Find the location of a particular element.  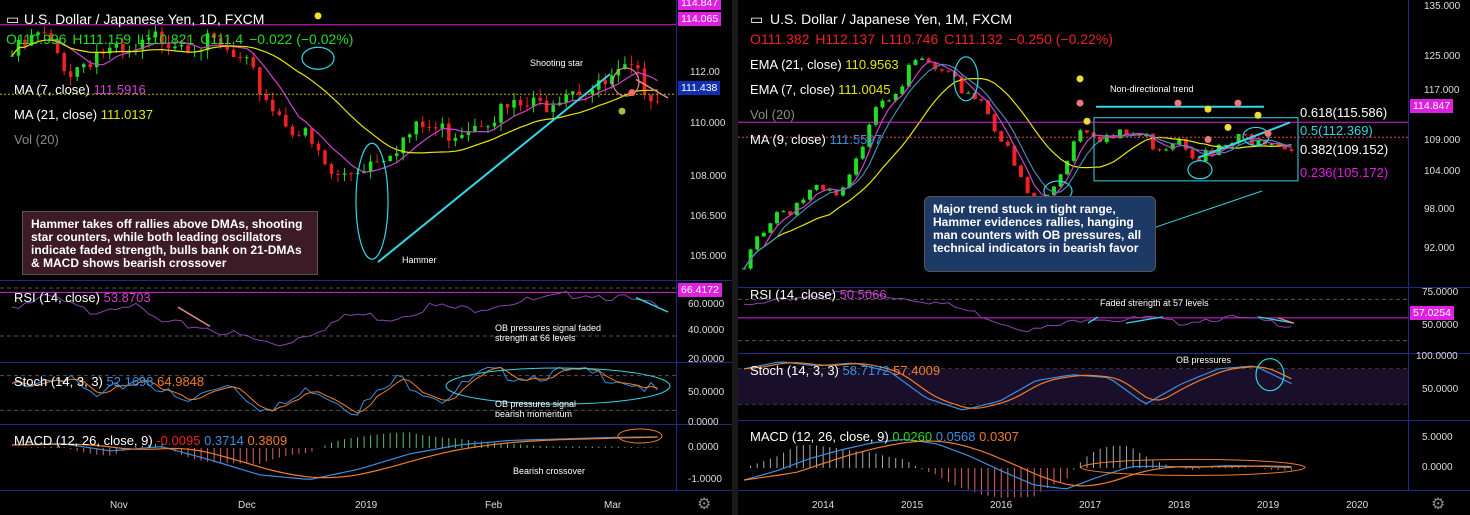

macd-crossover-ellipse is located at coordinates (640, 436).